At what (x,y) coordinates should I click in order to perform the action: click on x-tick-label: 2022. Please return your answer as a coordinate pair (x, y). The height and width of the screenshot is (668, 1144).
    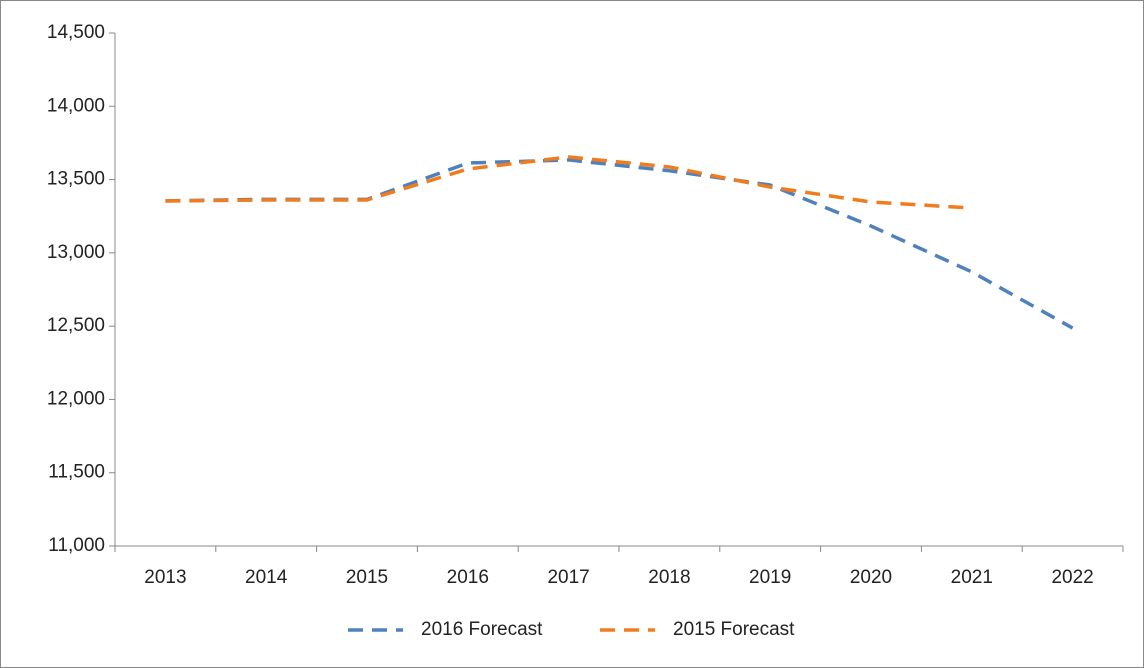
    Looking at the image, I should click on (1072, 577).